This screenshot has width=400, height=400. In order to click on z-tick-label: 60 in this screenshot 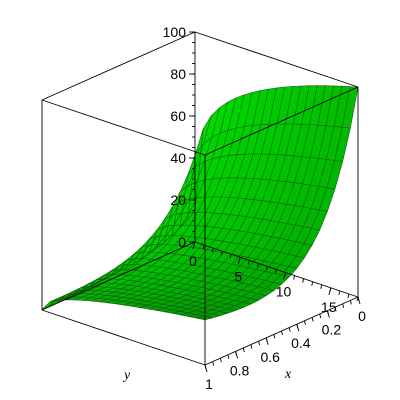, I will do `click(178, 116)`.